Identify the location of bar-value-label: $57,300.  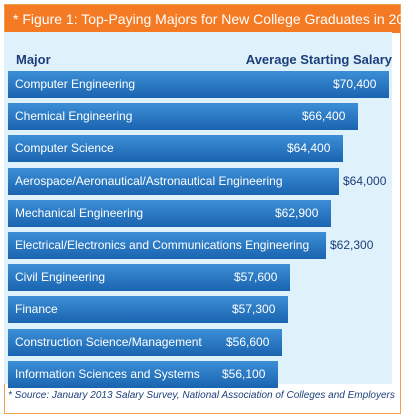
(254, 309).